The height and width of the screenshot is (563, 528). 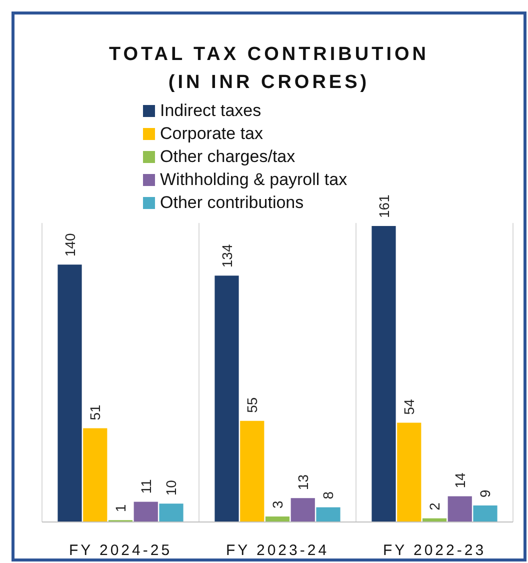 What do you see at coordinates (460, 480) in the screenshot?
I see `data-label: 14` at bounding box center [460, 480].